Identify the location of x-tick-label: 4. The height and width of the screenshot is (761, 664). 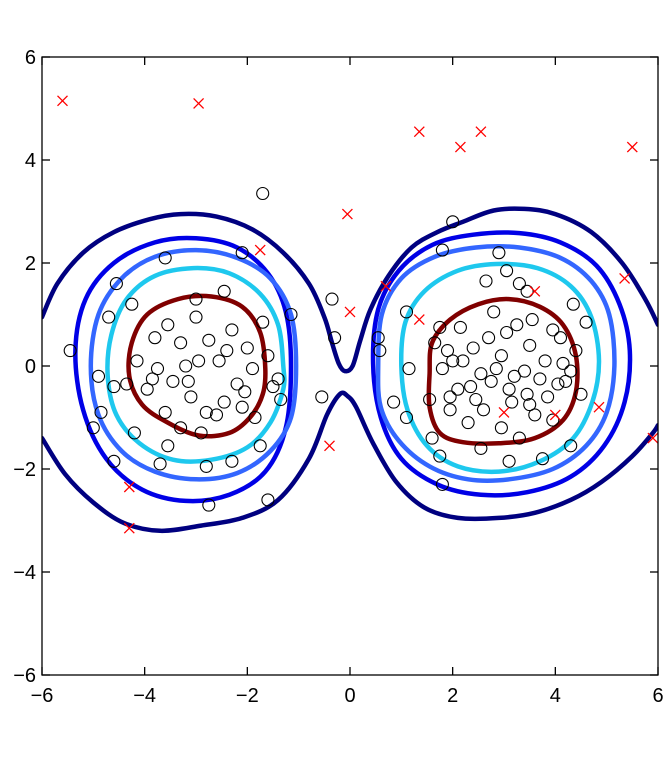
(555, 696).